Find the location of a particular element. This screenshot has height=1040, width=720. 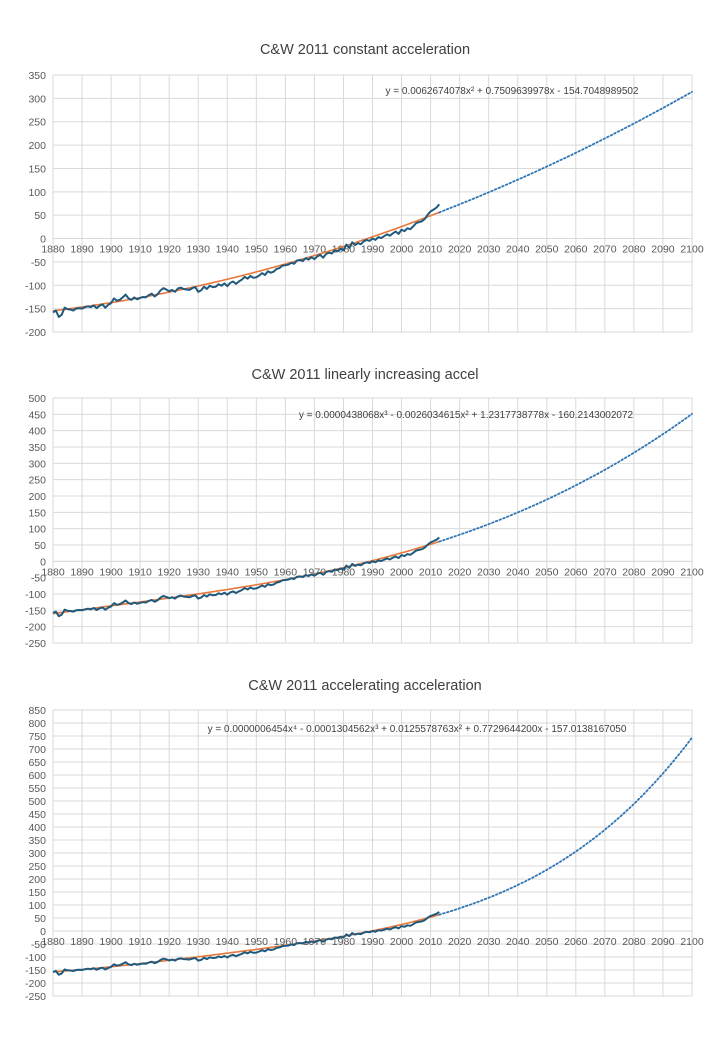

x-tick-label: 2100 is located at coordinates (692, 250).